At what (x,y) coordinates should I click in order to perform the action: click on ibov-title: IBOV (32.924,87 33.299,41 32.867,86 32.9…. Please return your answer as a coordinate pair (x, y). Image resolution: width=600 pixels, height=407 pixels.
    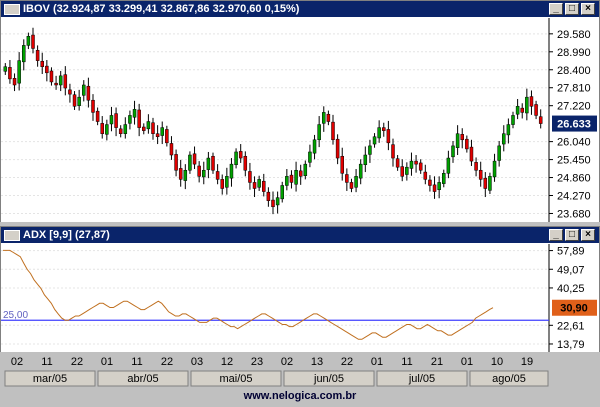
    Looking at the image, I should click on (161, 9).